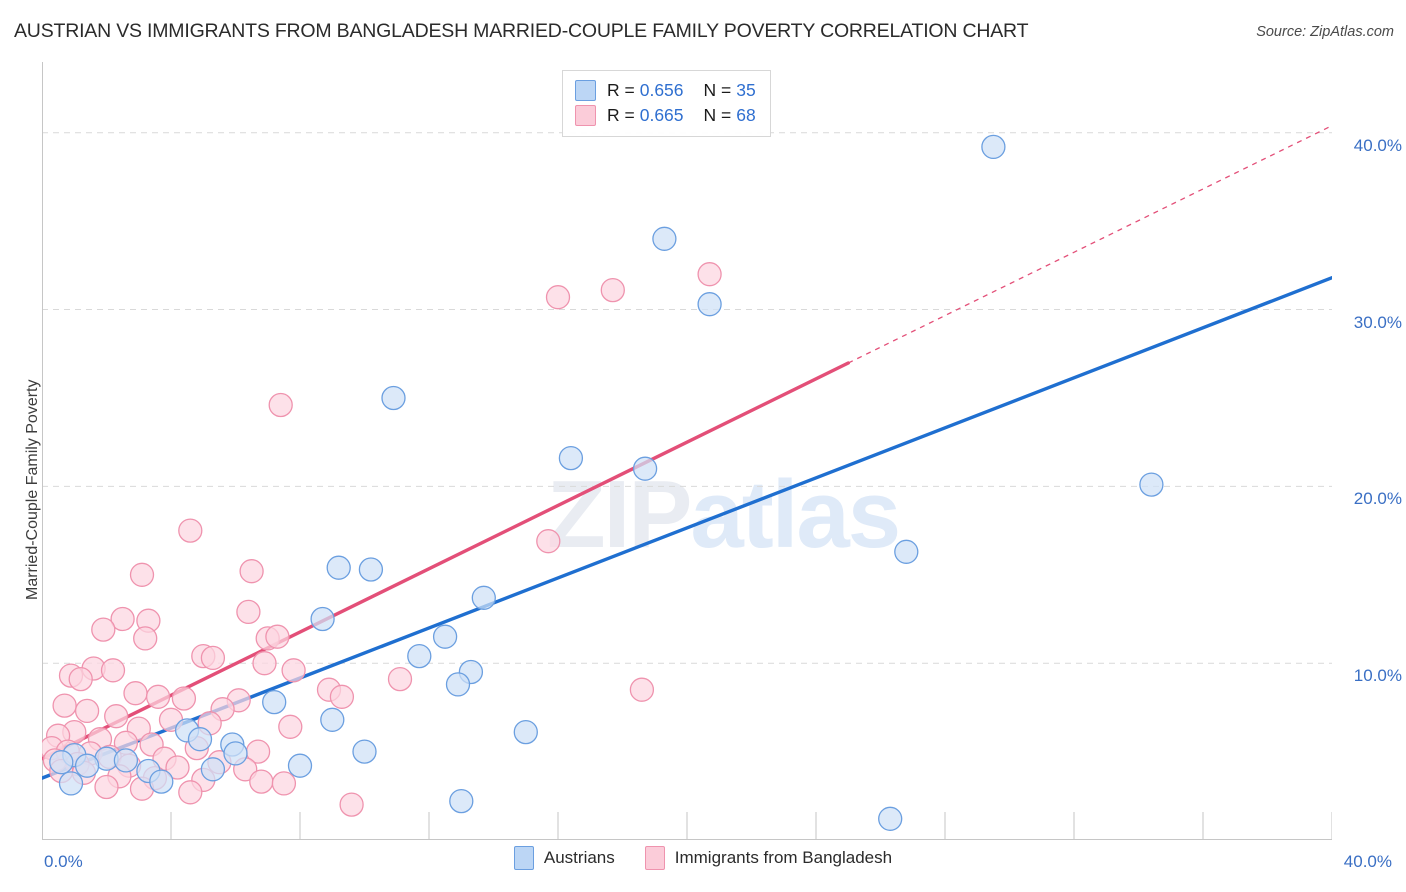 The width and height of the screenshot is (1406, 892). I want to click on n-value-immigrants: 68, so click(746, 115).